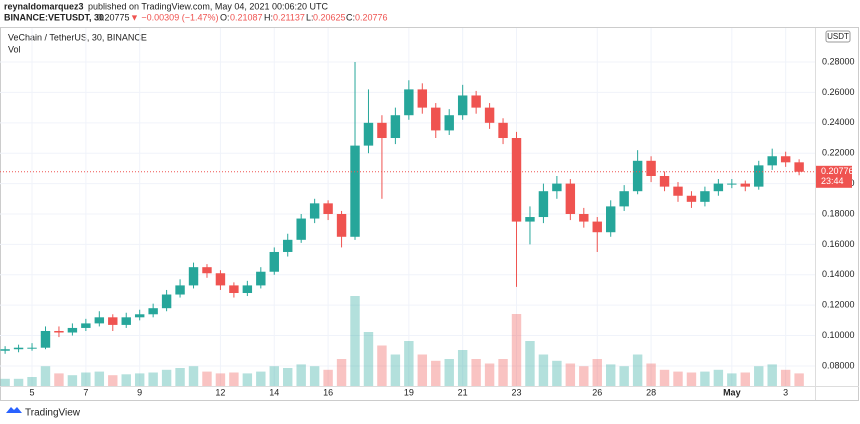 The image size is (860, 424). Describe the element at coordinates (651, 392) in the screenshot. I see `x-tick-label: 28` at that location.